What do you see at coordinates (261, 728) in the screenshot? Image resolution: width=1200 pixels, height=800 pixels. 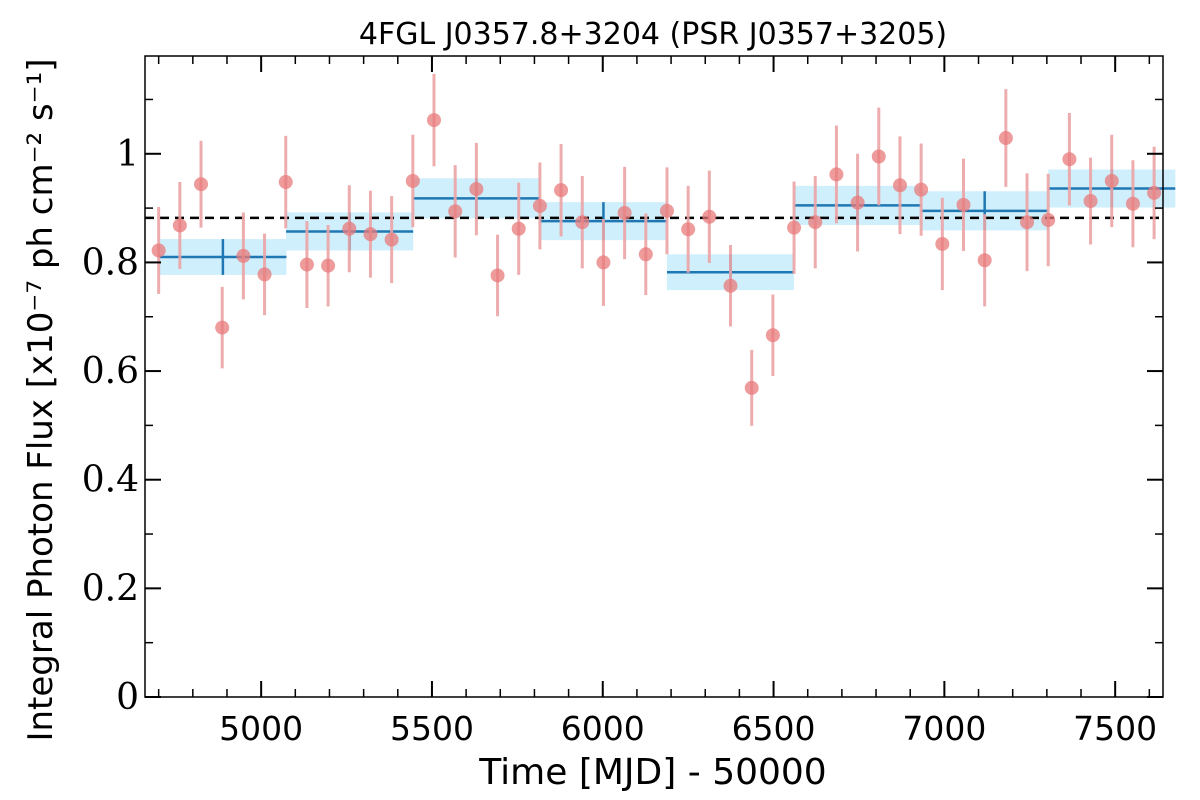 I see `x-tick-label: 5000` at bounding box center [261, 728].